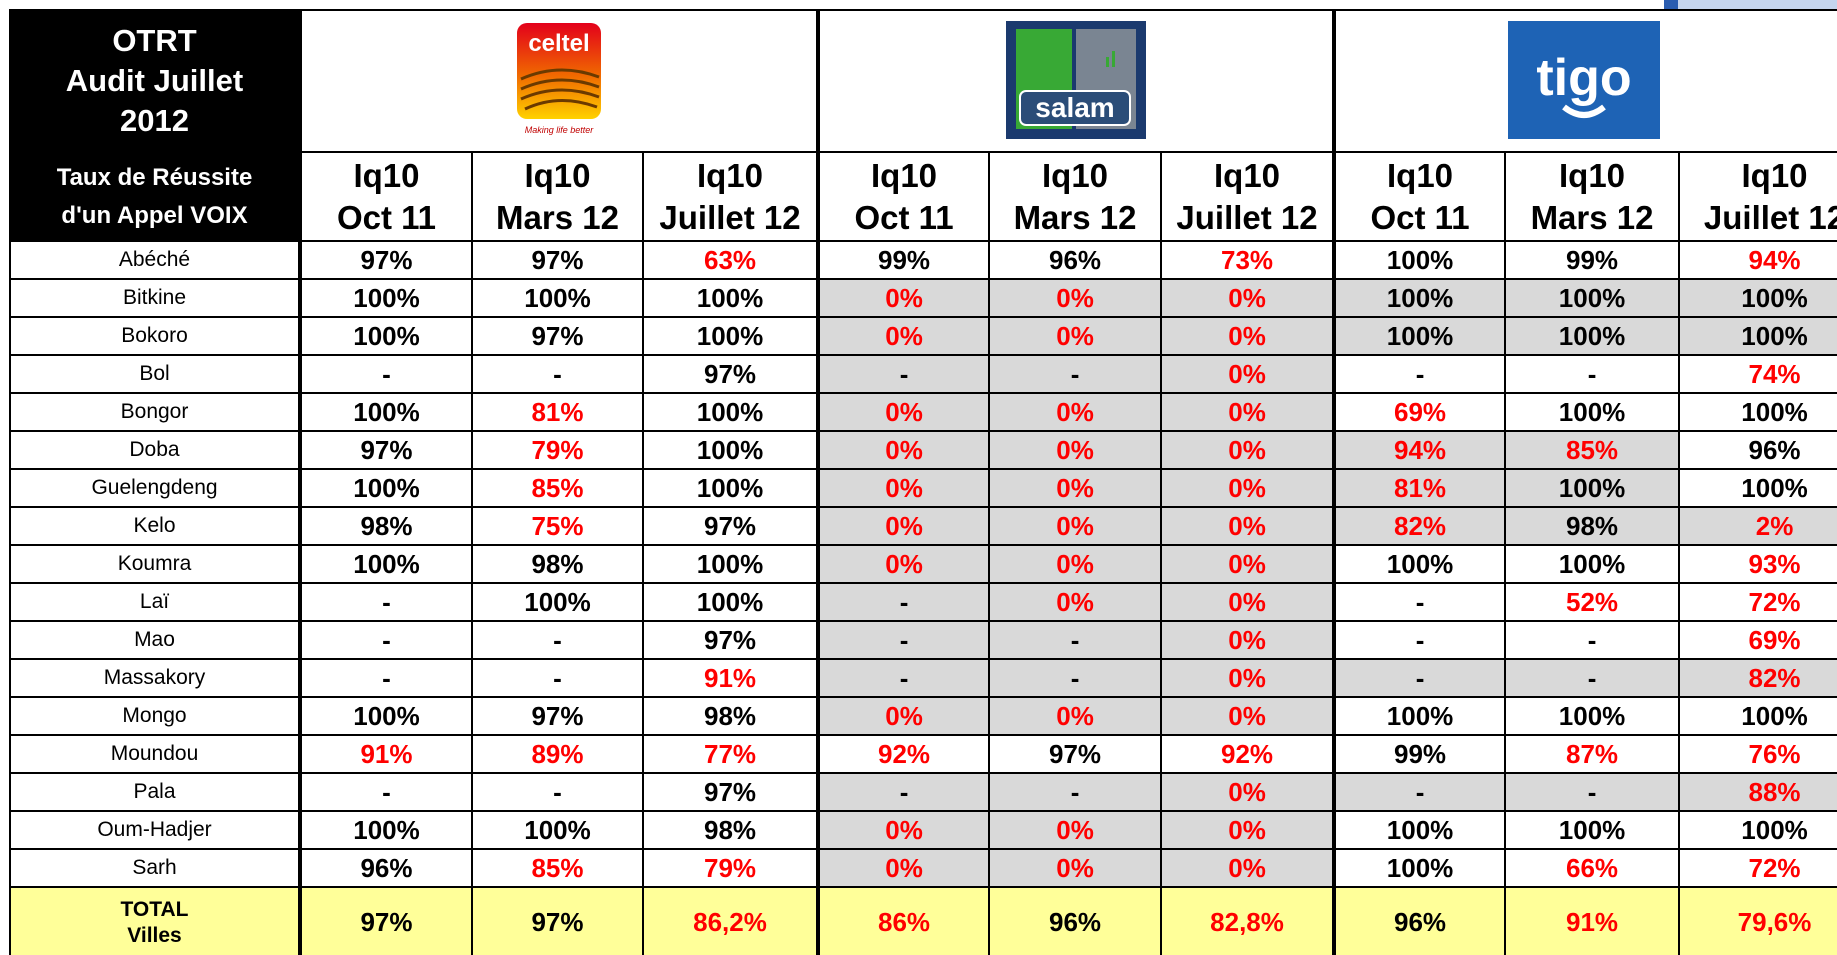  What do you see at coordinates (1592, 602) in the screenshot?
I see `value-cell: 52%` at bounding box center [1592, 602].